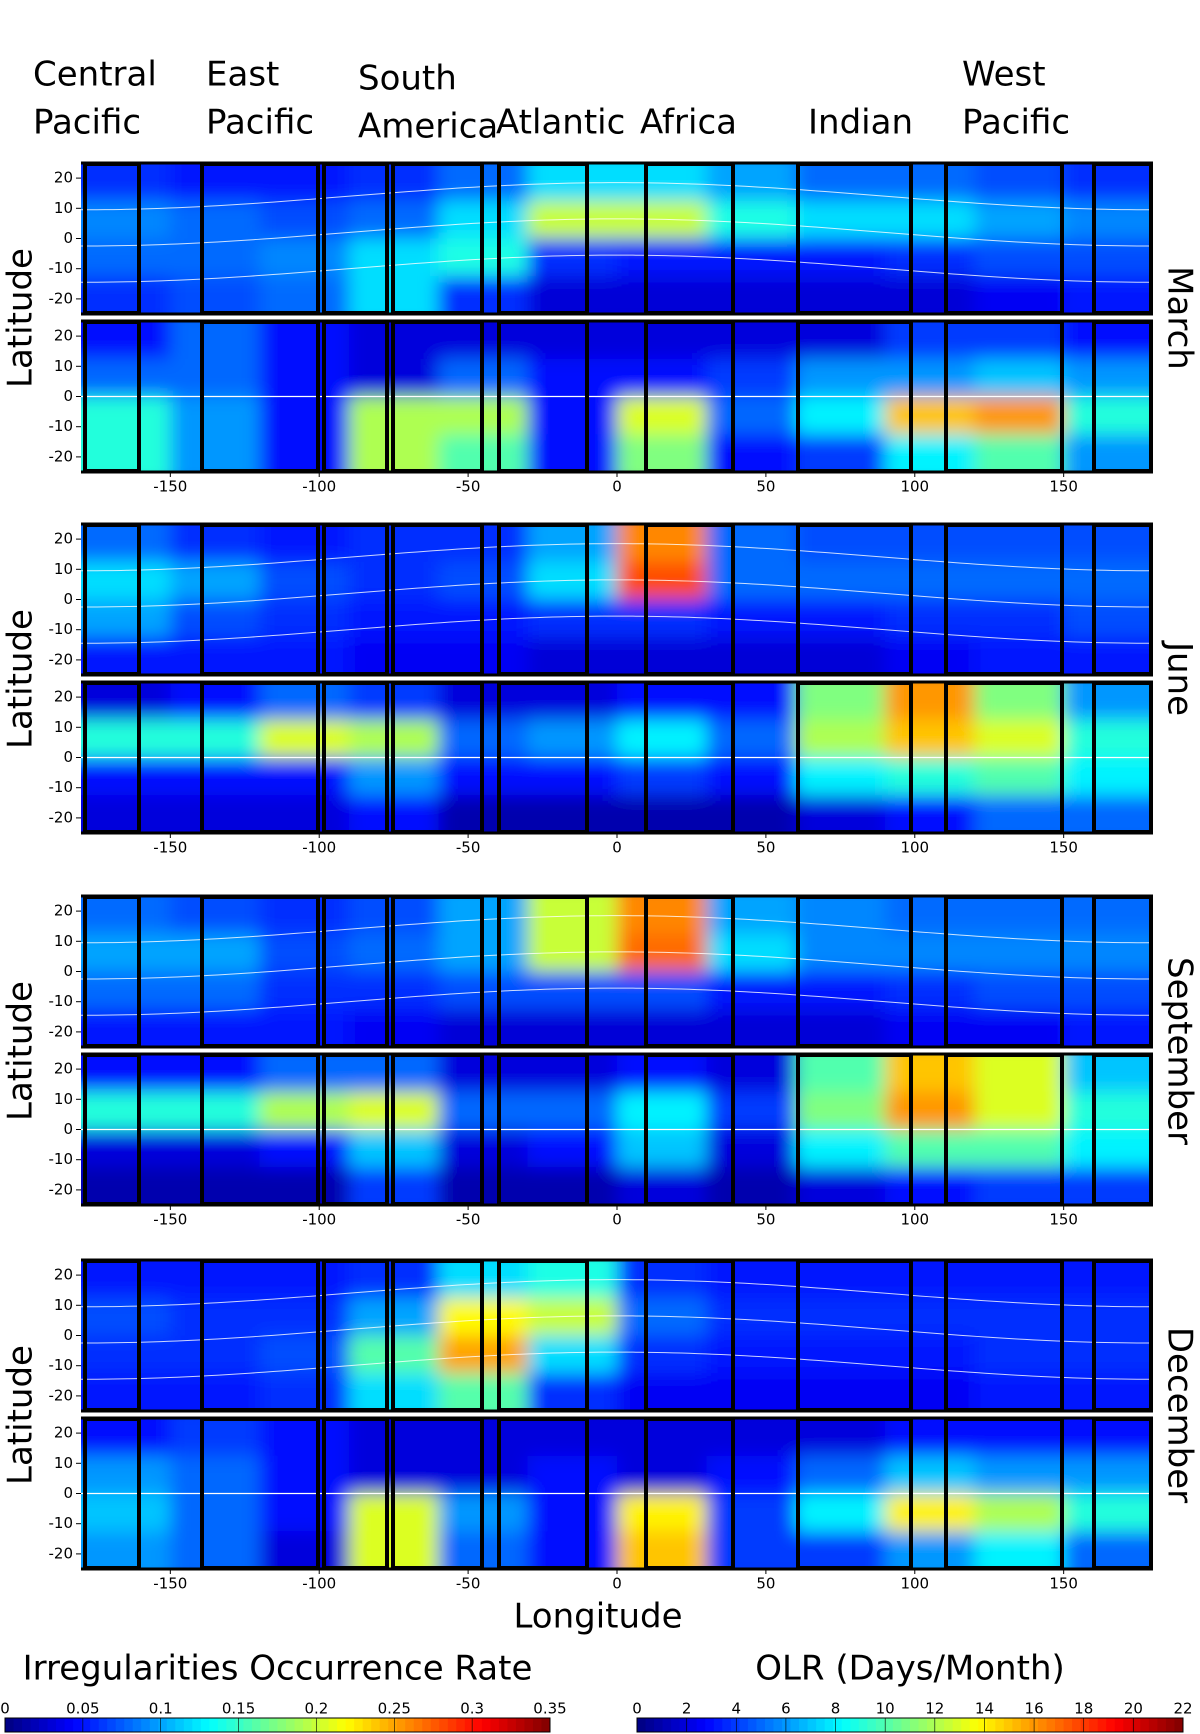 The height and width of the screenshot is (1734, 1200). I want to click on colorbar-tick-label: 0.2, so click(316, 1709).